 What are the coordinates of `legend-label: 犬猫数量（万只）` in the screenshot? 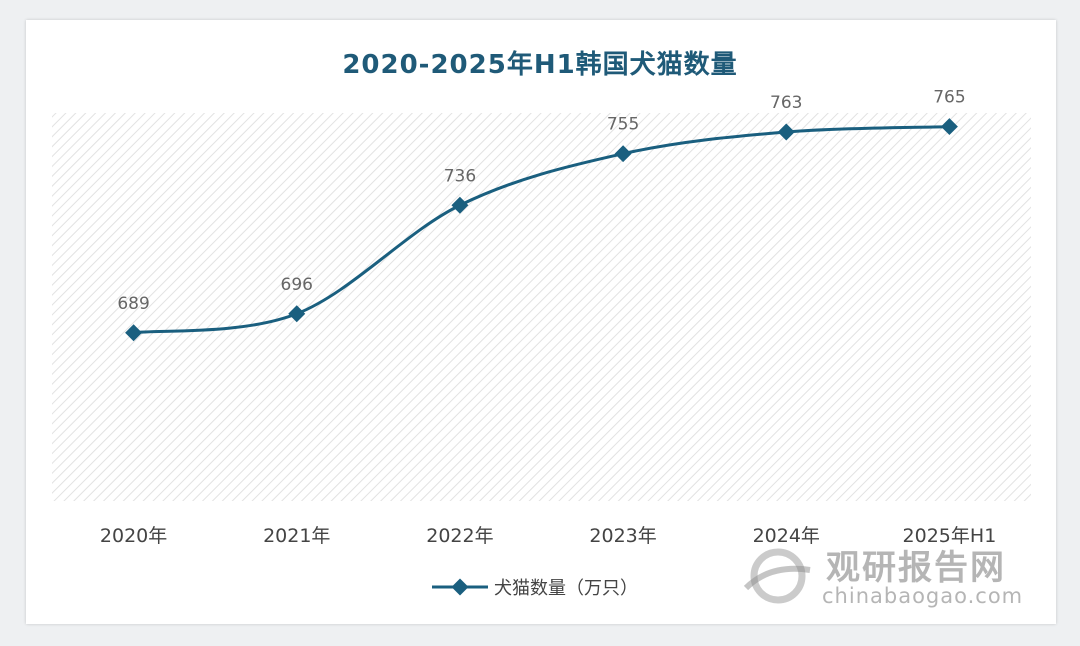 It's located at (566, 588).